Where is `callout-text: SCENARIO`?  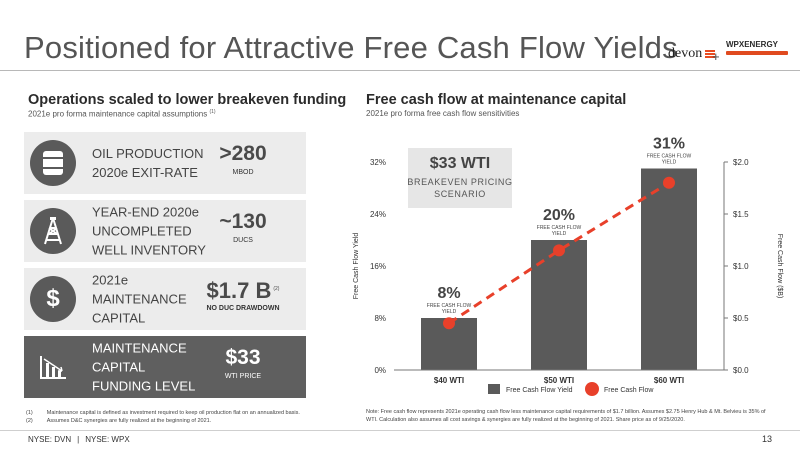 callout-text: SCENARIO is located at coordinates (460, 194).